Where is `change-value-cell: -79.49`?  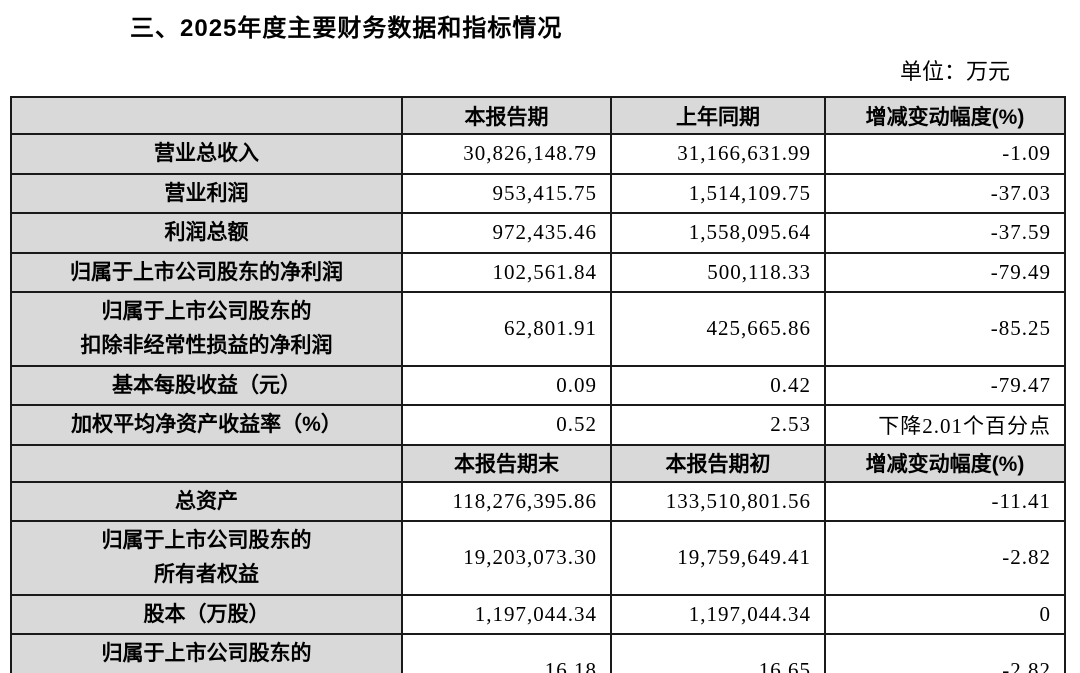
change-value-cell: -79.49 is located at coordinates (945, 272).